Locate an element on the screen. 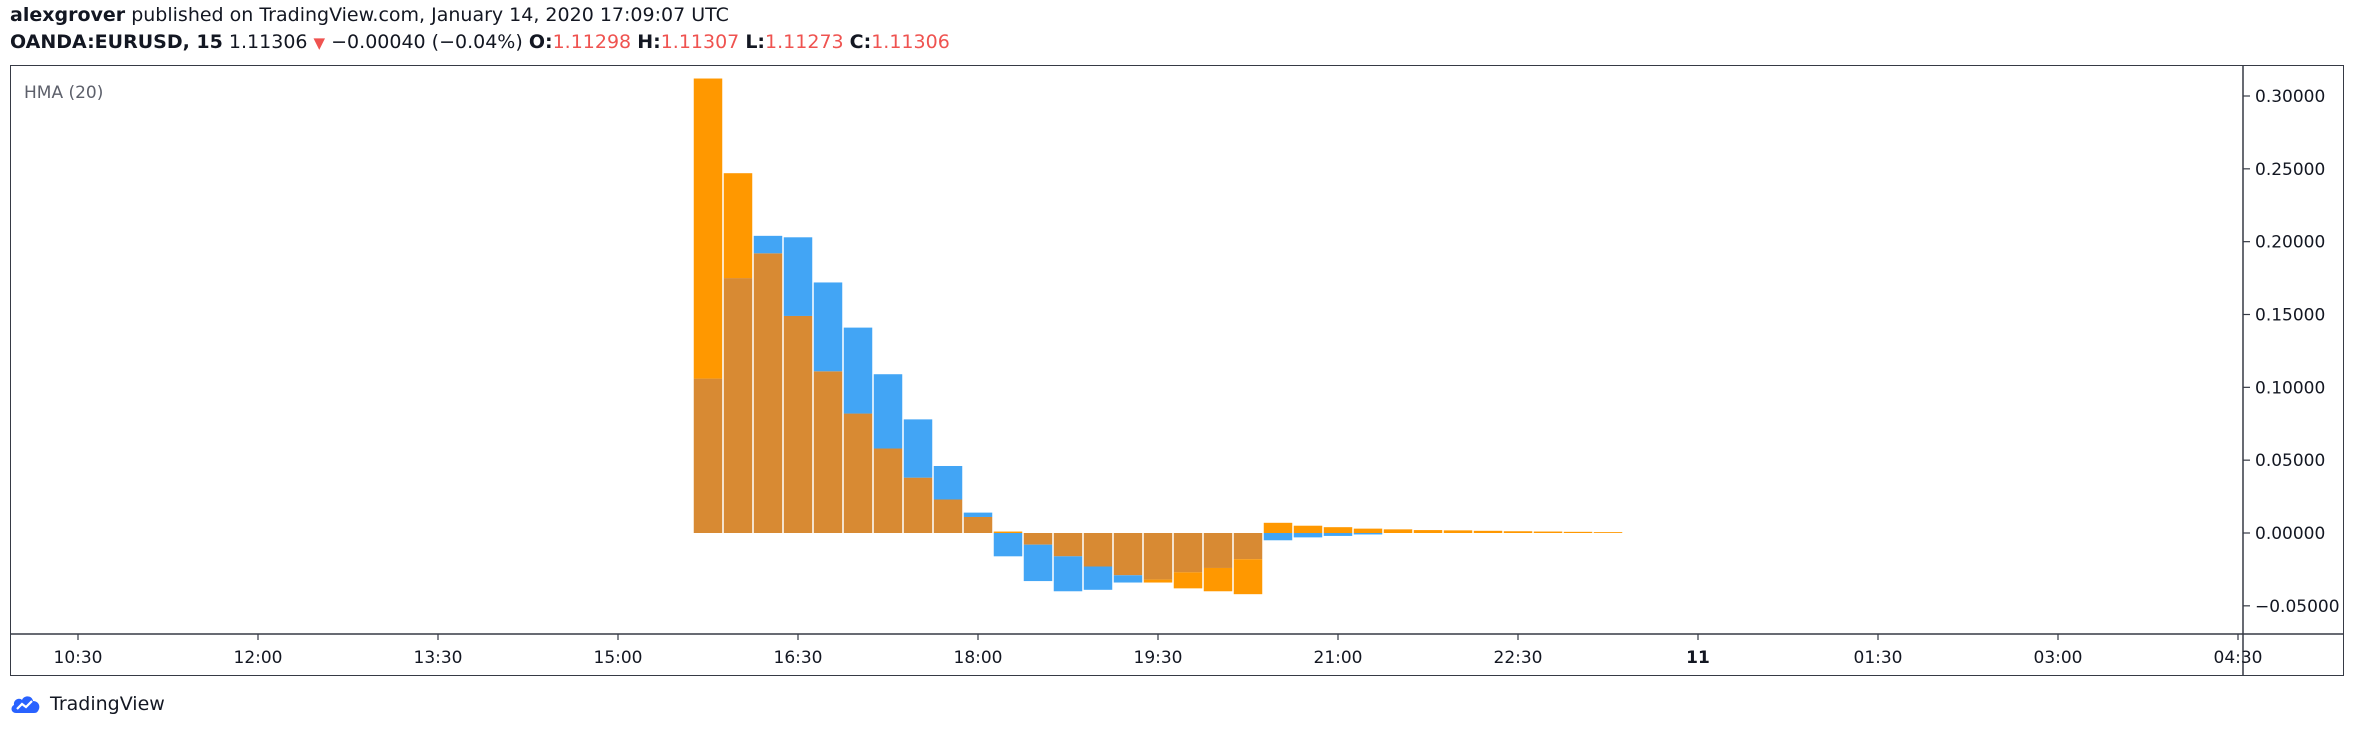 The height and width of the screenshot is (731, 2354). down-arrow-icon: ▼ is located at coordinates (319, 43).